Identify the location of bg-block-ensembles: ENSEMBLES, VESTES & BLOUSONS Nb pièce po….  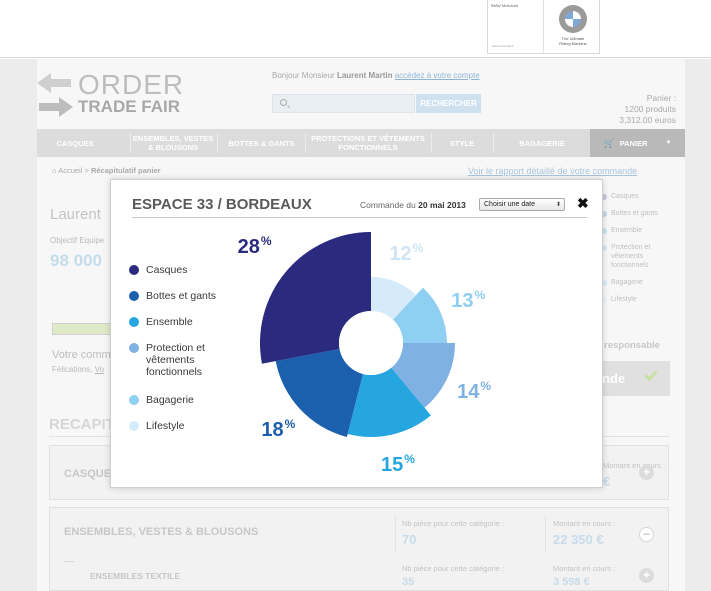
(359, 549).